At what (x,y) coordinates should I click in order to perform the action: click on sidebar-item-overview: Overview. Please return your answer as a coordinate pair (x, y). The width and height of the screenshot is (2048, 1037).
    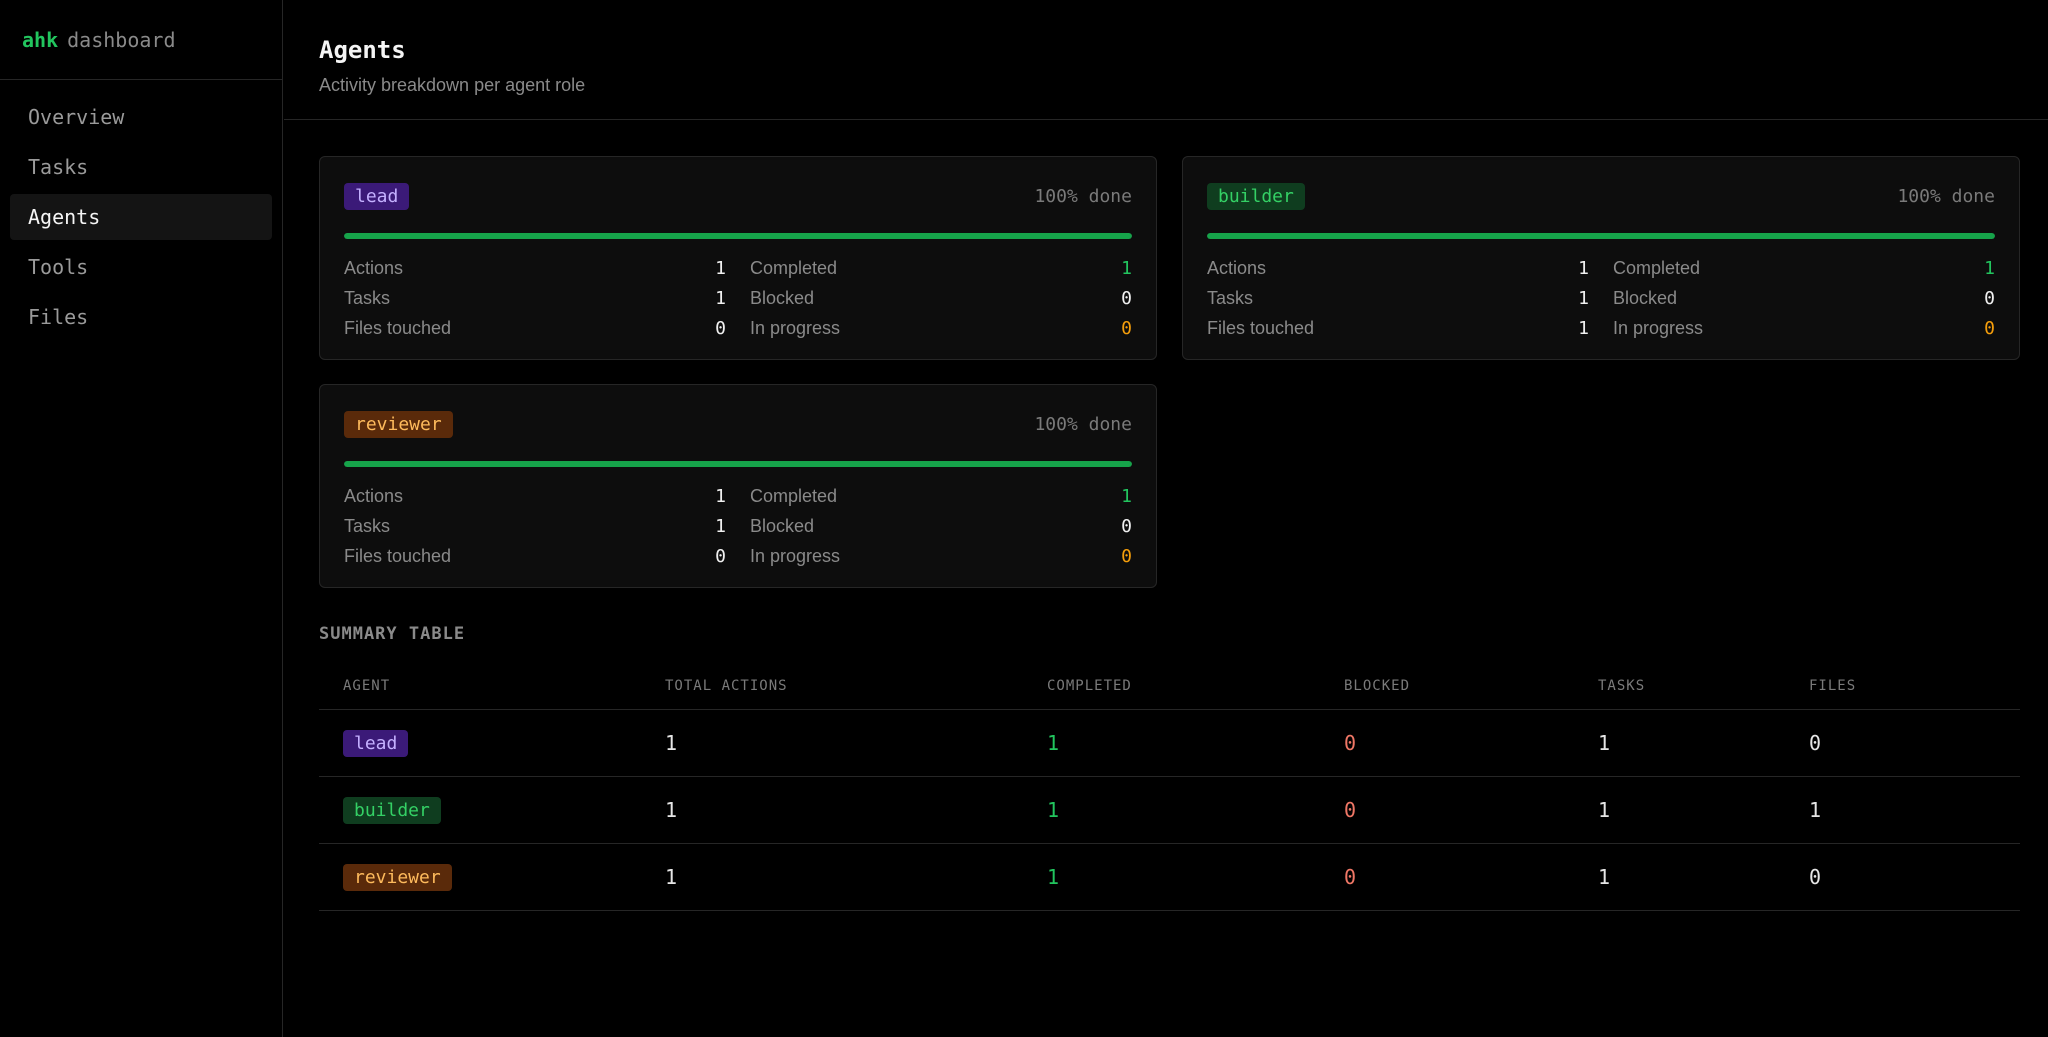
    Looking at the image, I should click on (141, 117).